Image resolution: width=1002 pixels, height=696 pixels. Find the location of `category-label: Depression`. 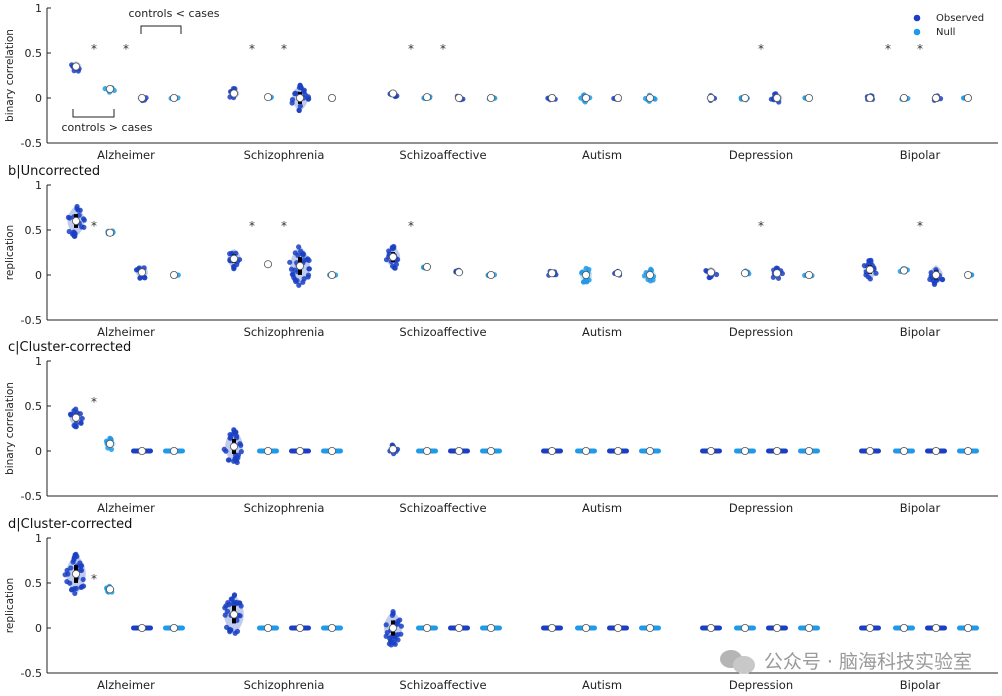

category-label: Depression is located at coordinates (761, 332).